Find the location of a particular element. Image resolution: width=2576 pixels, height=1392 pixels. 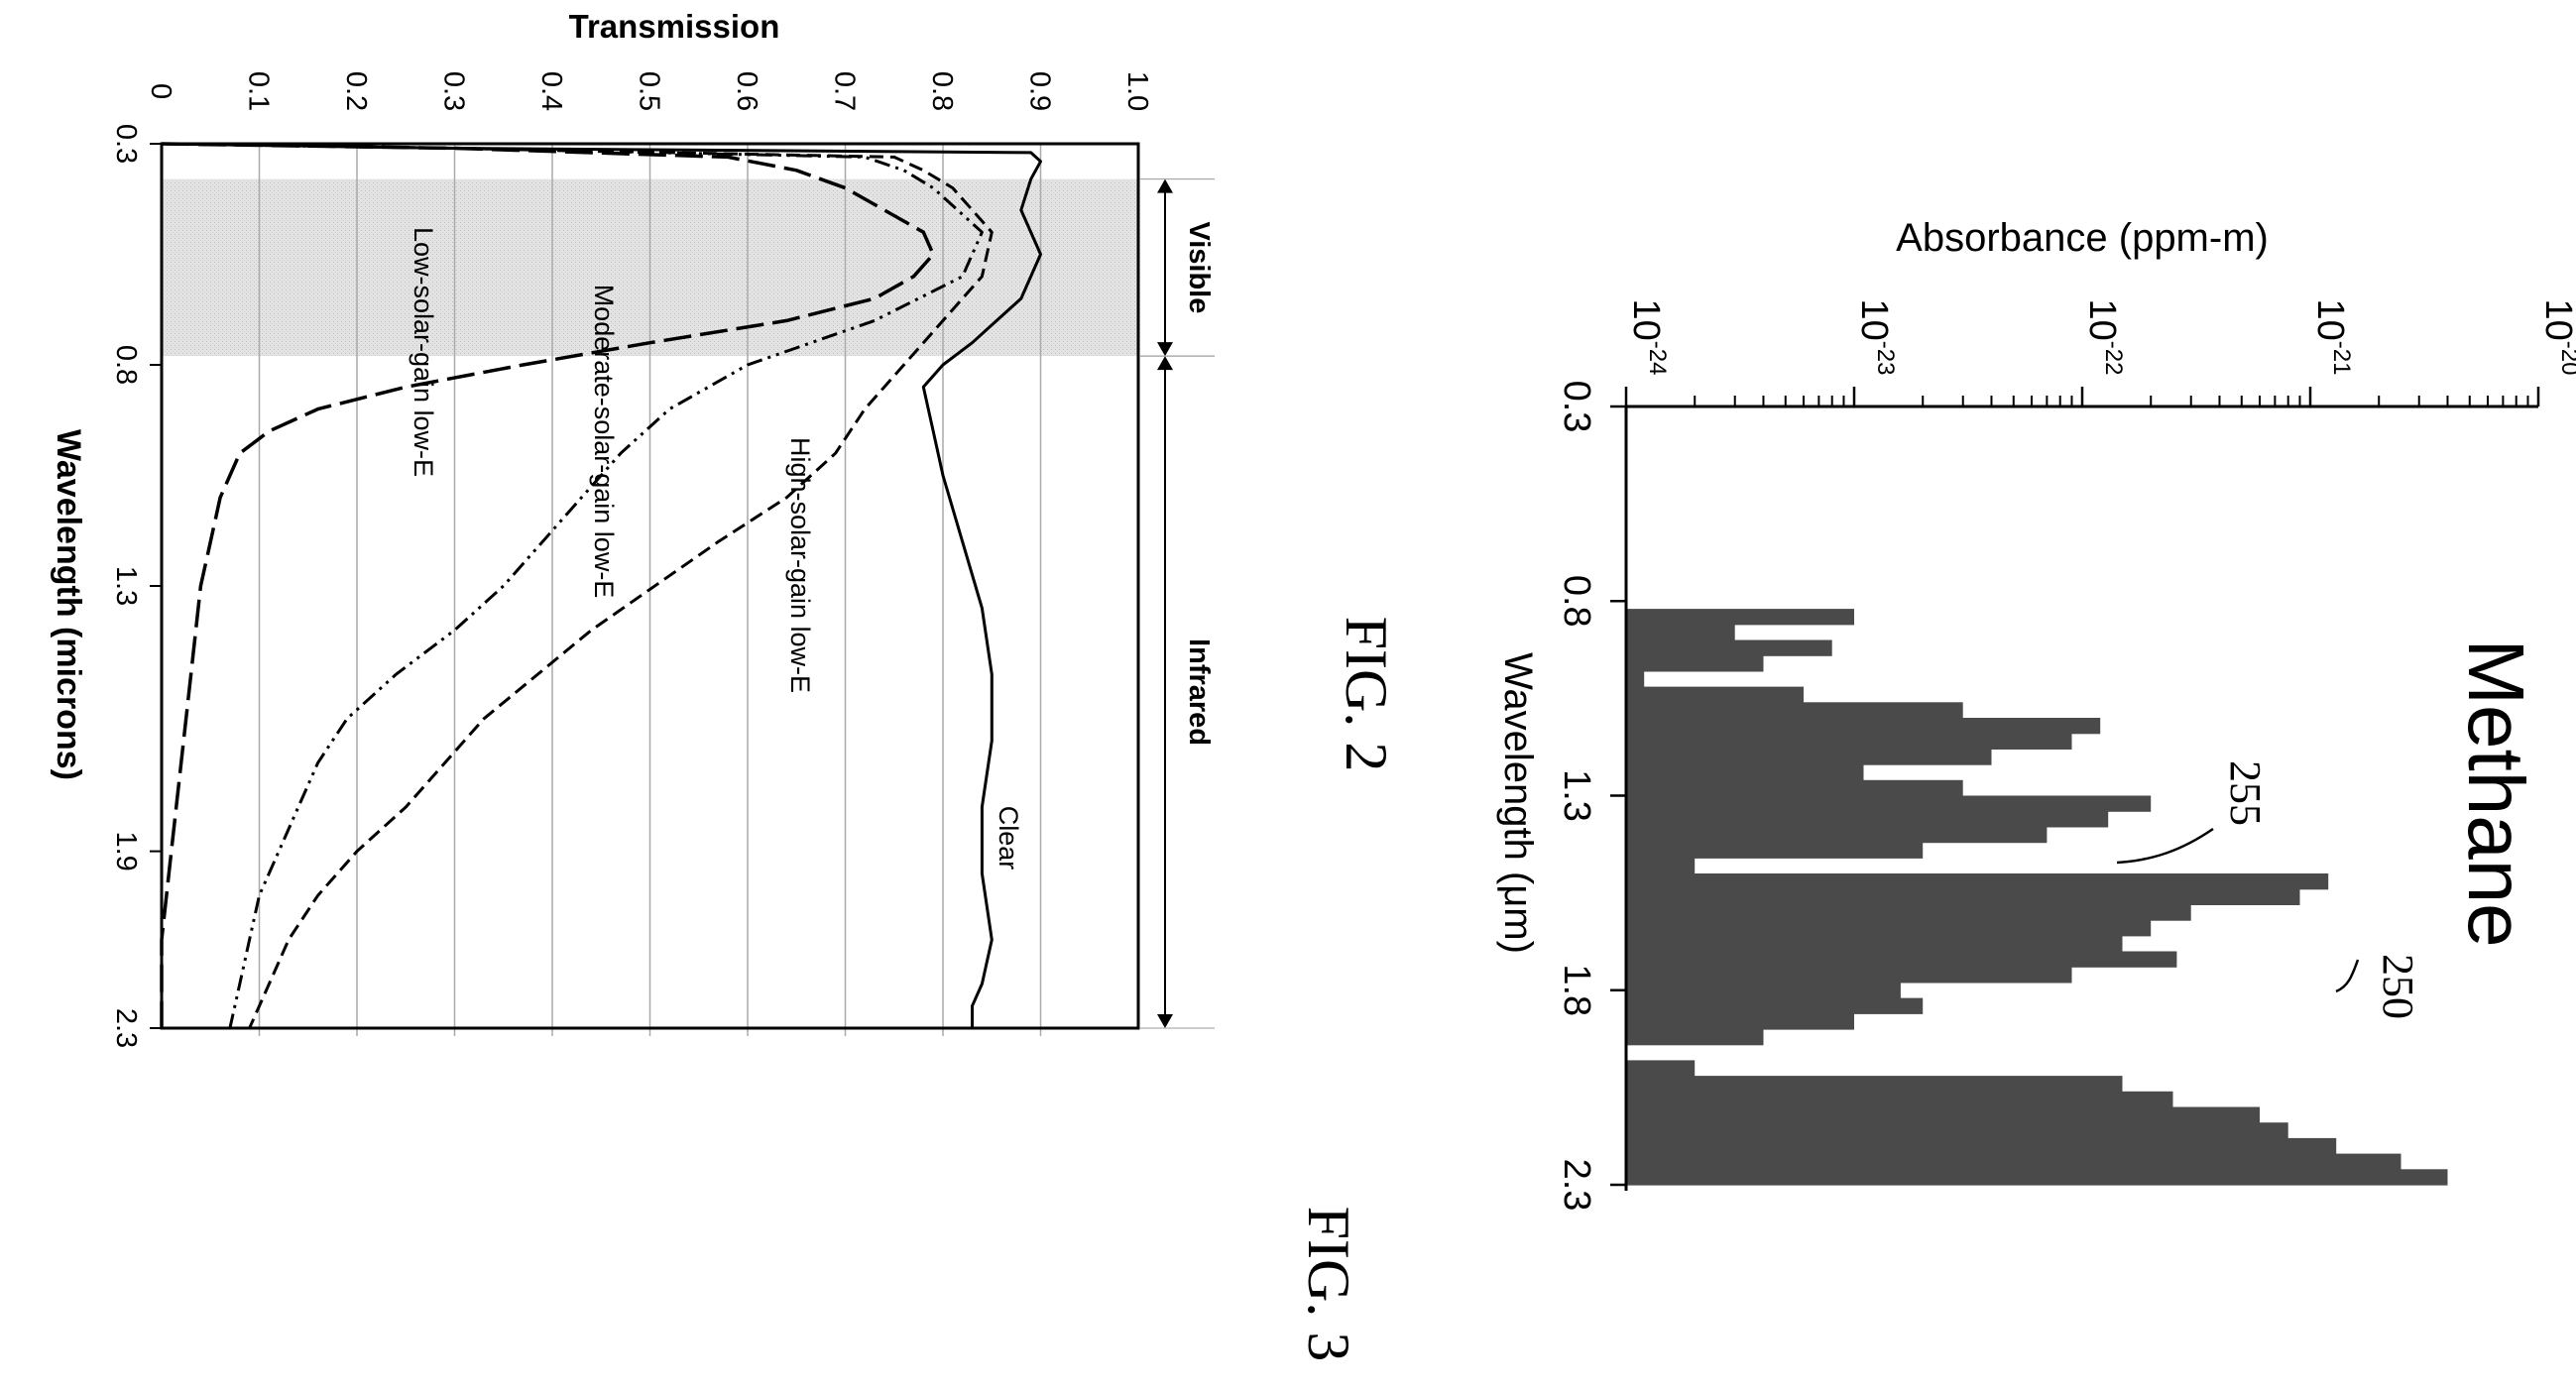

fig3-ytick-label: 0 is located at coordinates (160, 91).